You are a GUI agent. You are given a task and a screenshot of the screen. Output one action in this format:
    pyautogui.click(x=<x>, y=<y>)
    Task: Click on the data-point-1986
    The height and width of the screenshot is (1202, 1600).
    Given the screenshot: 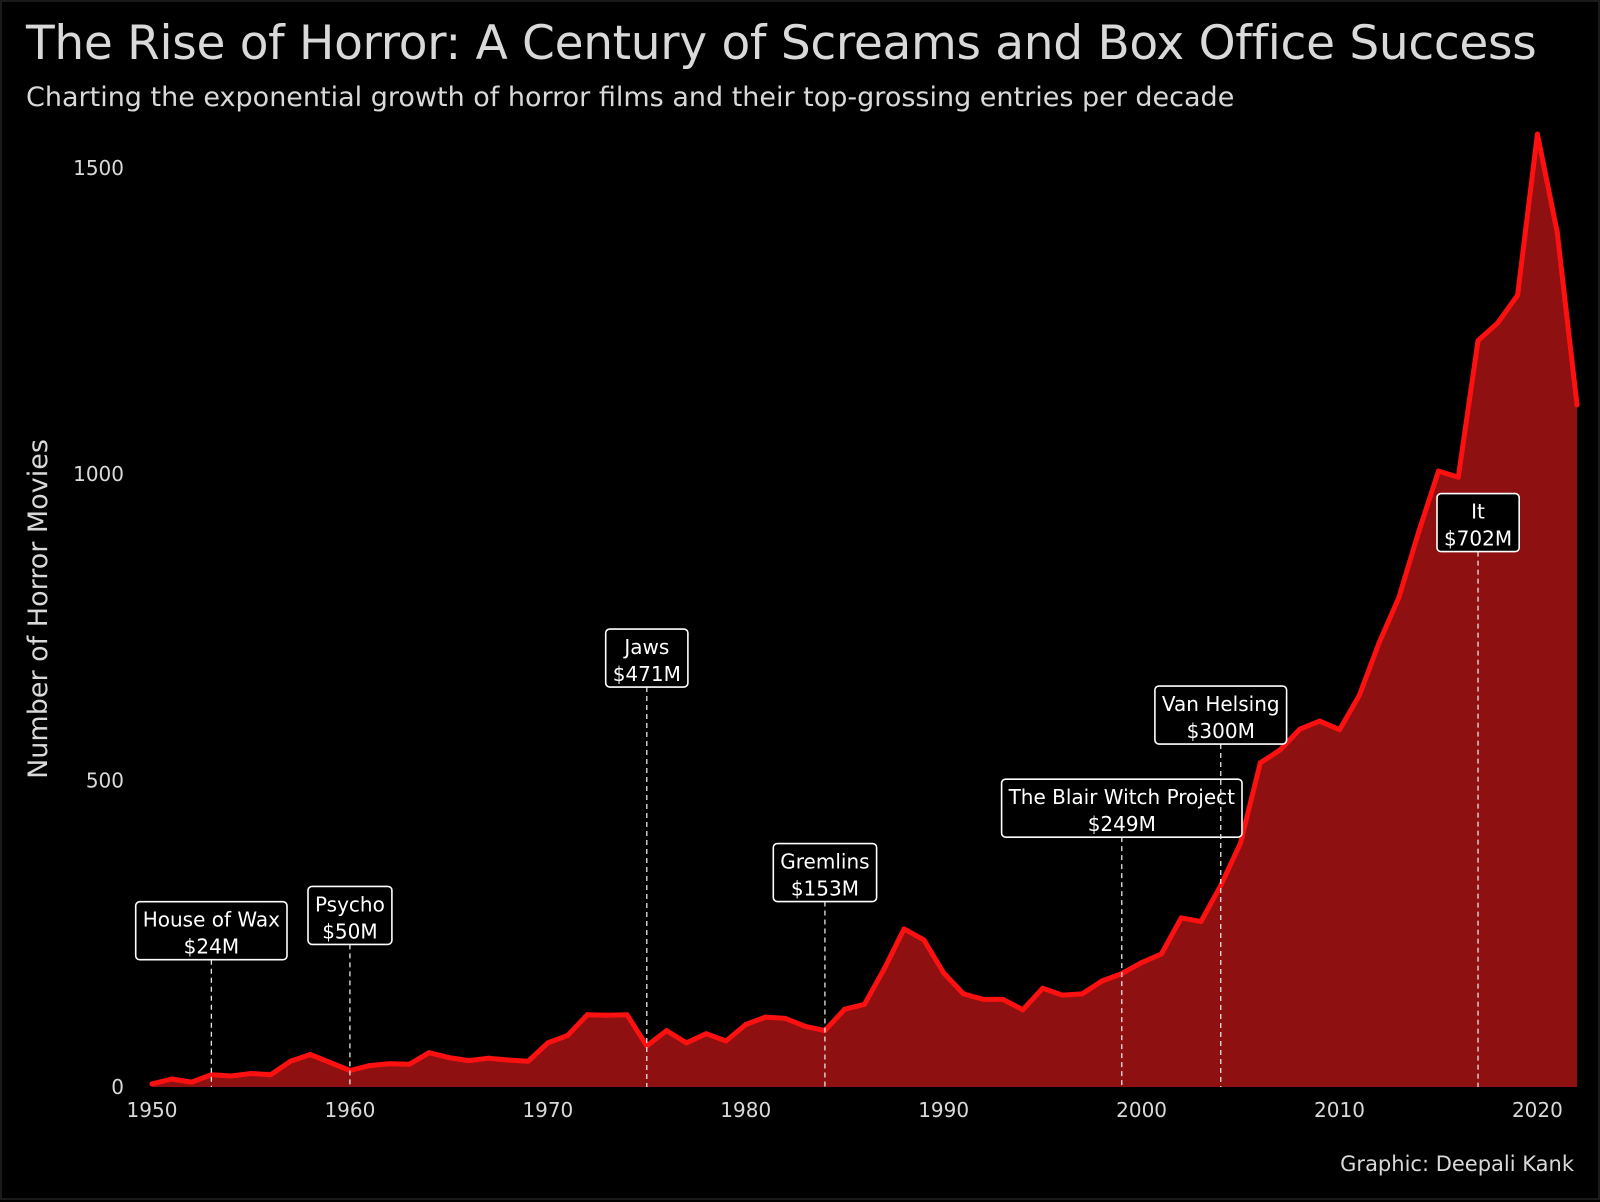 What is the action you would take?
    pyautogui.click(x=864, y=1004)
    